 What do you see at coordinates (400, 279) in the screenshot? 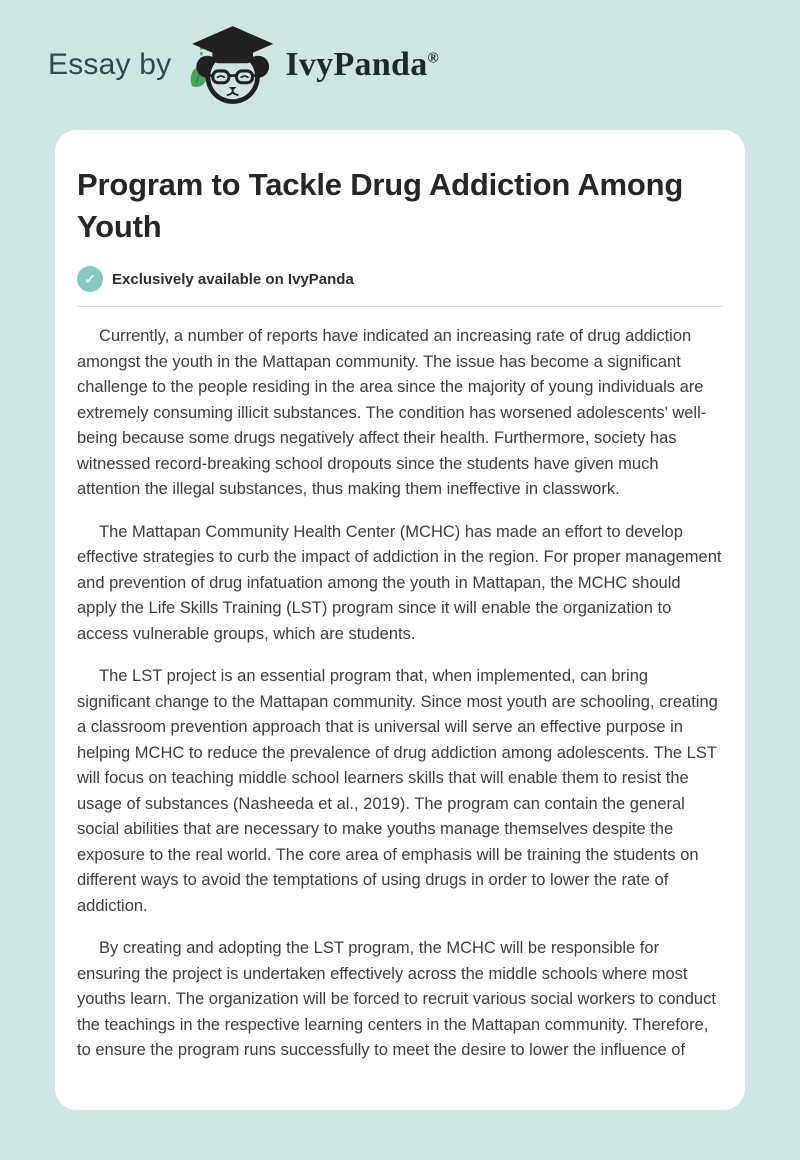
I see `availability-badge: ✓ Exclusively available on IvyPanda` at bounding box center [400, 279].